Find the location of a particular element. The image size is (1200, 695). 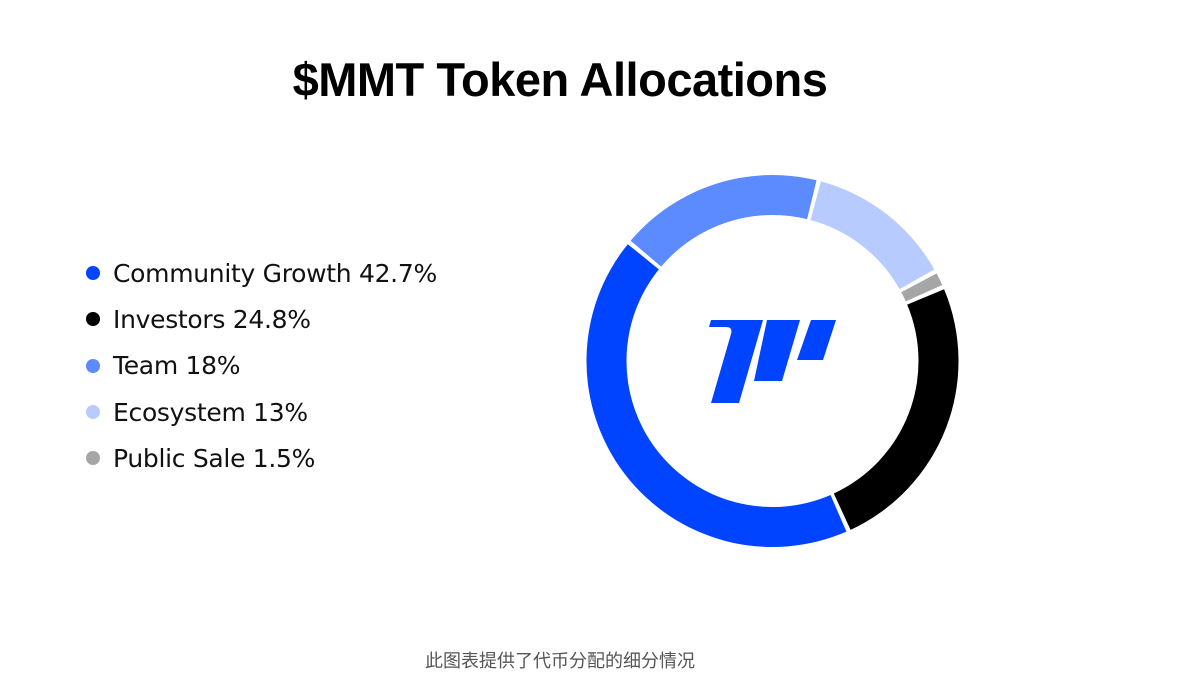

legend-label: Investors 24.8% is located at coordinates (212, 319).